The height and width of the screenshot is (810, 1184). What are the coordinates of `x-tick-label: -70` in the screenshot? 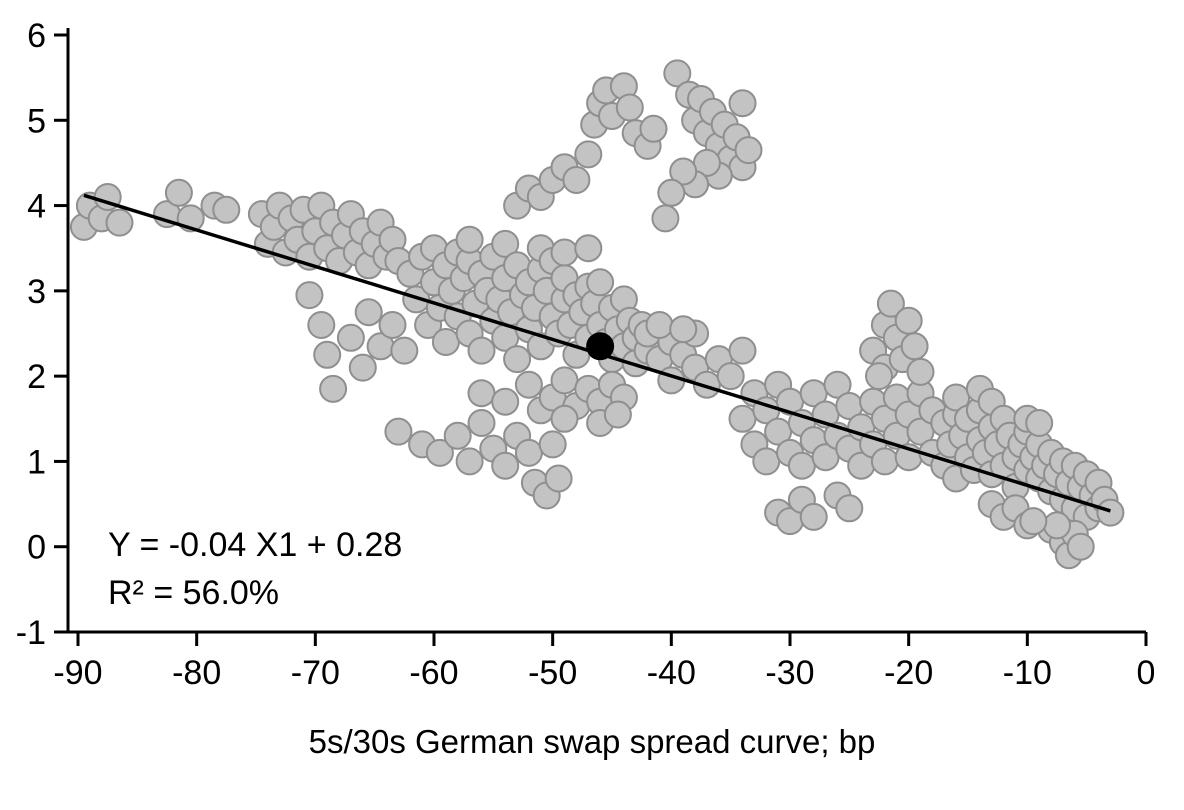 It's located at (315, 673).